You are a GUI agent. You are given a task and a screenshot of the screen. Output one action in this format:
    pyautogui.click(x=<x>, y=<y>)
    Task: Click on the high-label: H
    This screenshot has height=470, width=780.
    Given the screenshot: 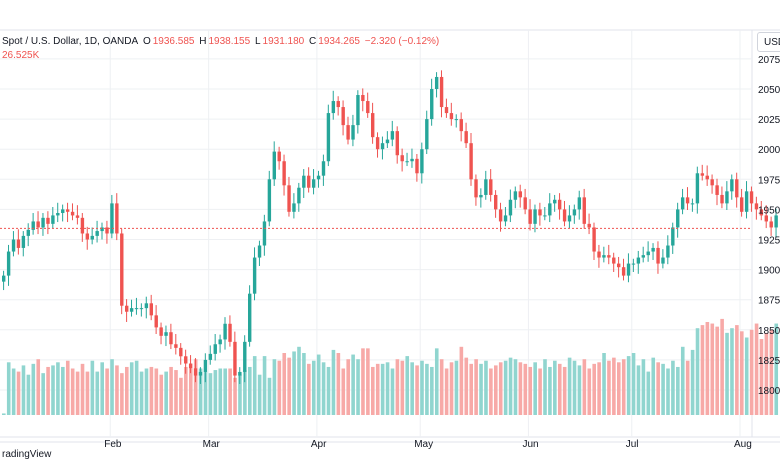 What is the action you would take?
    pyautogui.click(x=203, y=41)
    